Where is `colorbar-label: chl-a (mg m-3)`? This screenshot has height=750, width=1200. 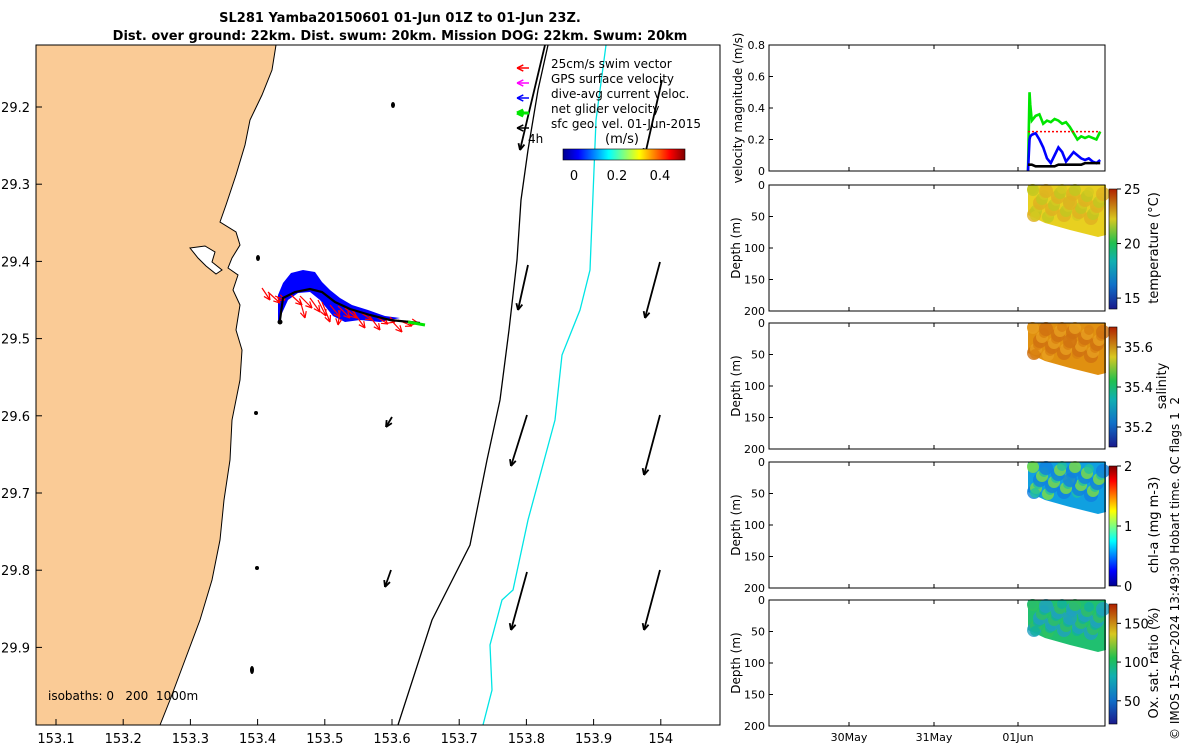 colorbar-label: chl-a (mg m-3) is located at coordinates (1154, 525).